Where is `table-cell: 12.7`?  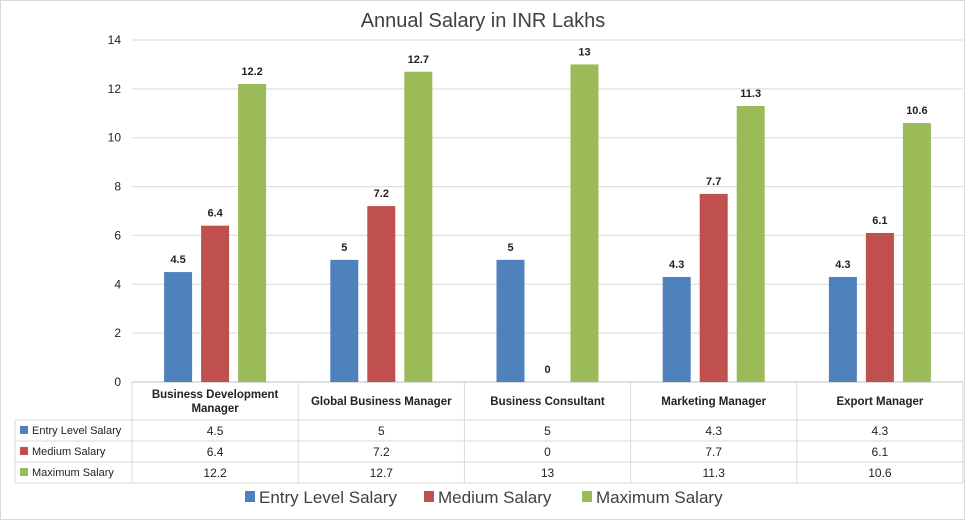 table-cell: 12.7 is located at coordinates (382, 473).